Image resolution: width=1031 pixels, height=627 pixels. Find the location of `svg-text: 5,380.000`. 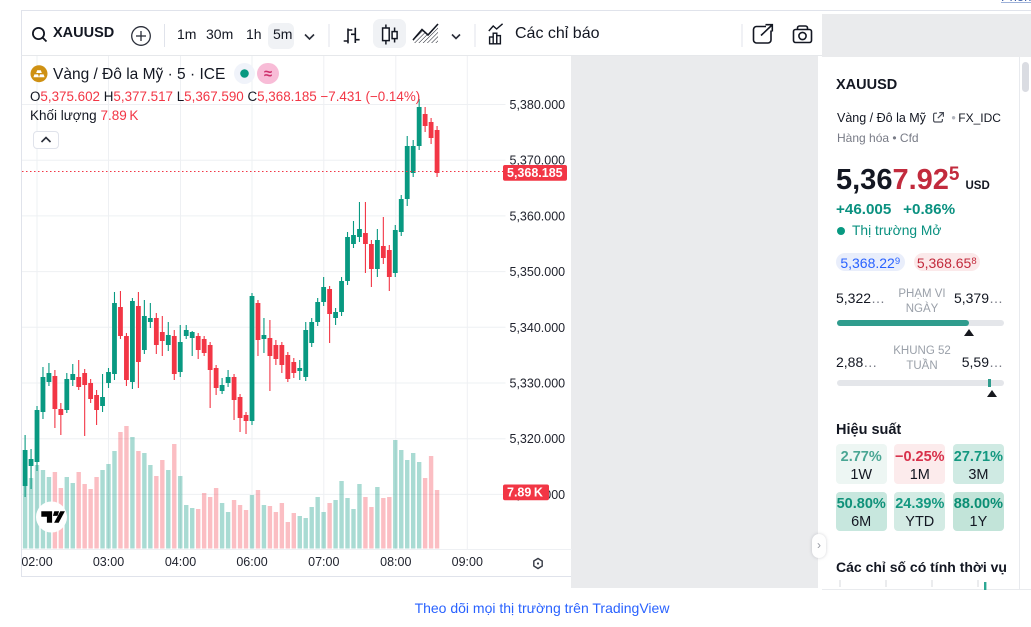

svg-text: 5,380.000 is located at coordinates (538, 105).